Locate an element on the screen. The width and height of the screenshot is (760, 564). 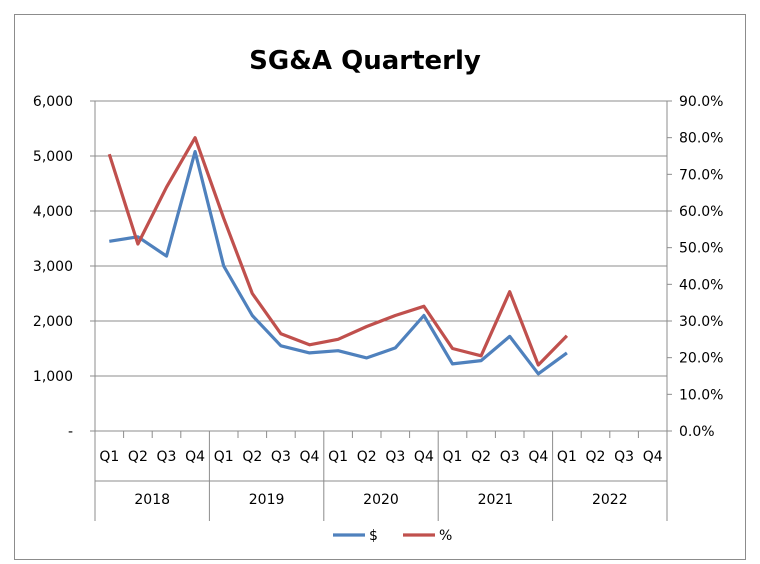
year-label: 2018 is located at coordinates (152, 500).